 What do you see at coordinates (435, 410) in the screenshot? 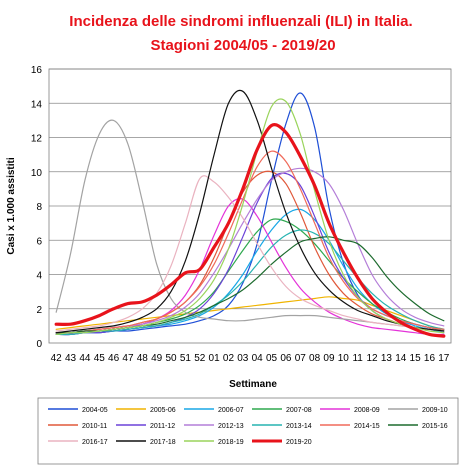
I see `legend-label: 2009-10` at bounding box center [435, 410].